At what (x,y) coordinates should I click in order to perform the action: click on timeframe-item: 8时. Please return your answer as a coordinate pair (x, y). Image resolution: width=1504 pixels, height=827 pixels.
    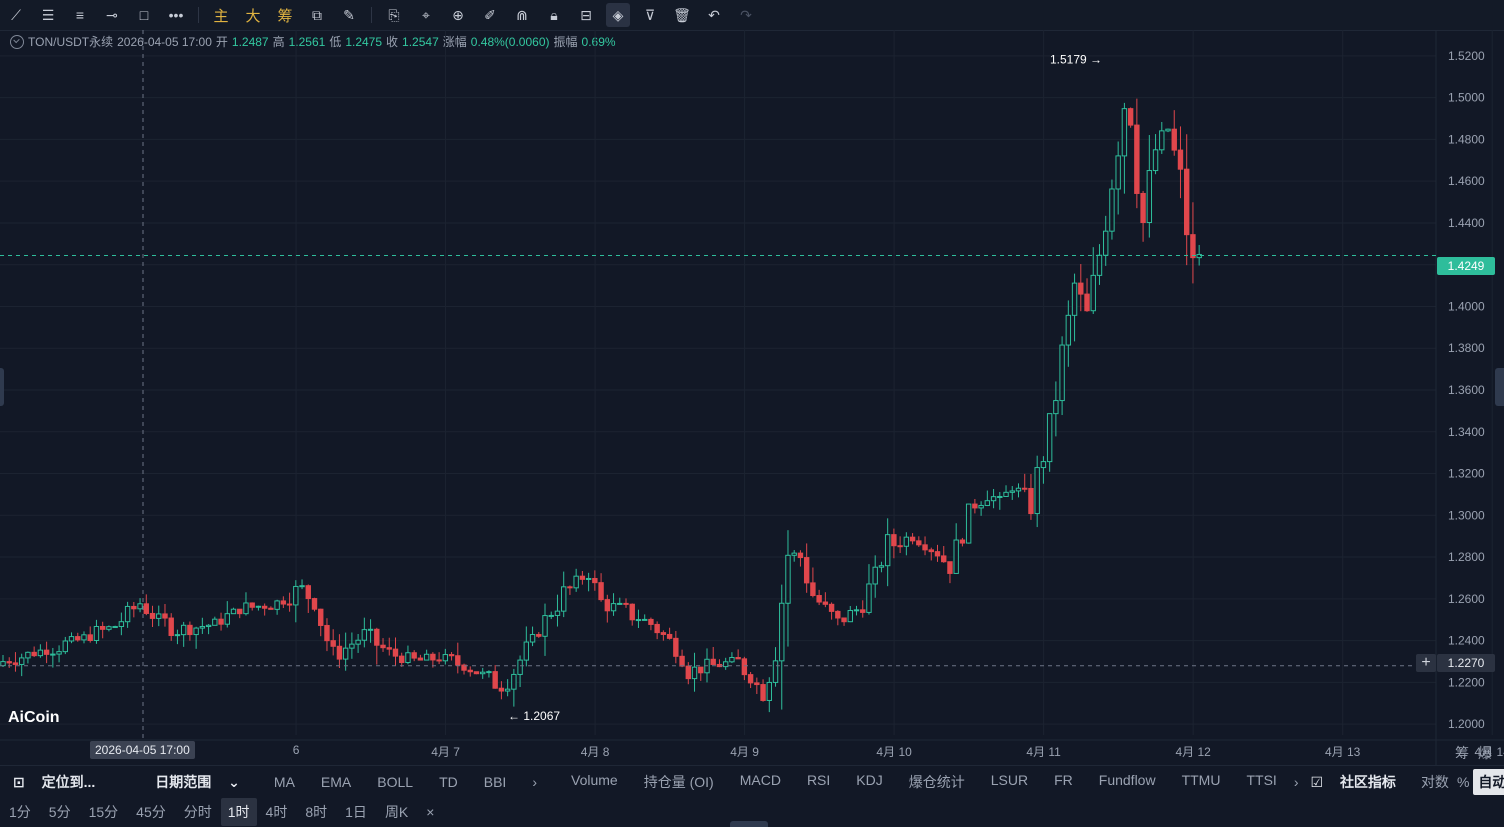
    Looking at the image, I should click on (316, 812).